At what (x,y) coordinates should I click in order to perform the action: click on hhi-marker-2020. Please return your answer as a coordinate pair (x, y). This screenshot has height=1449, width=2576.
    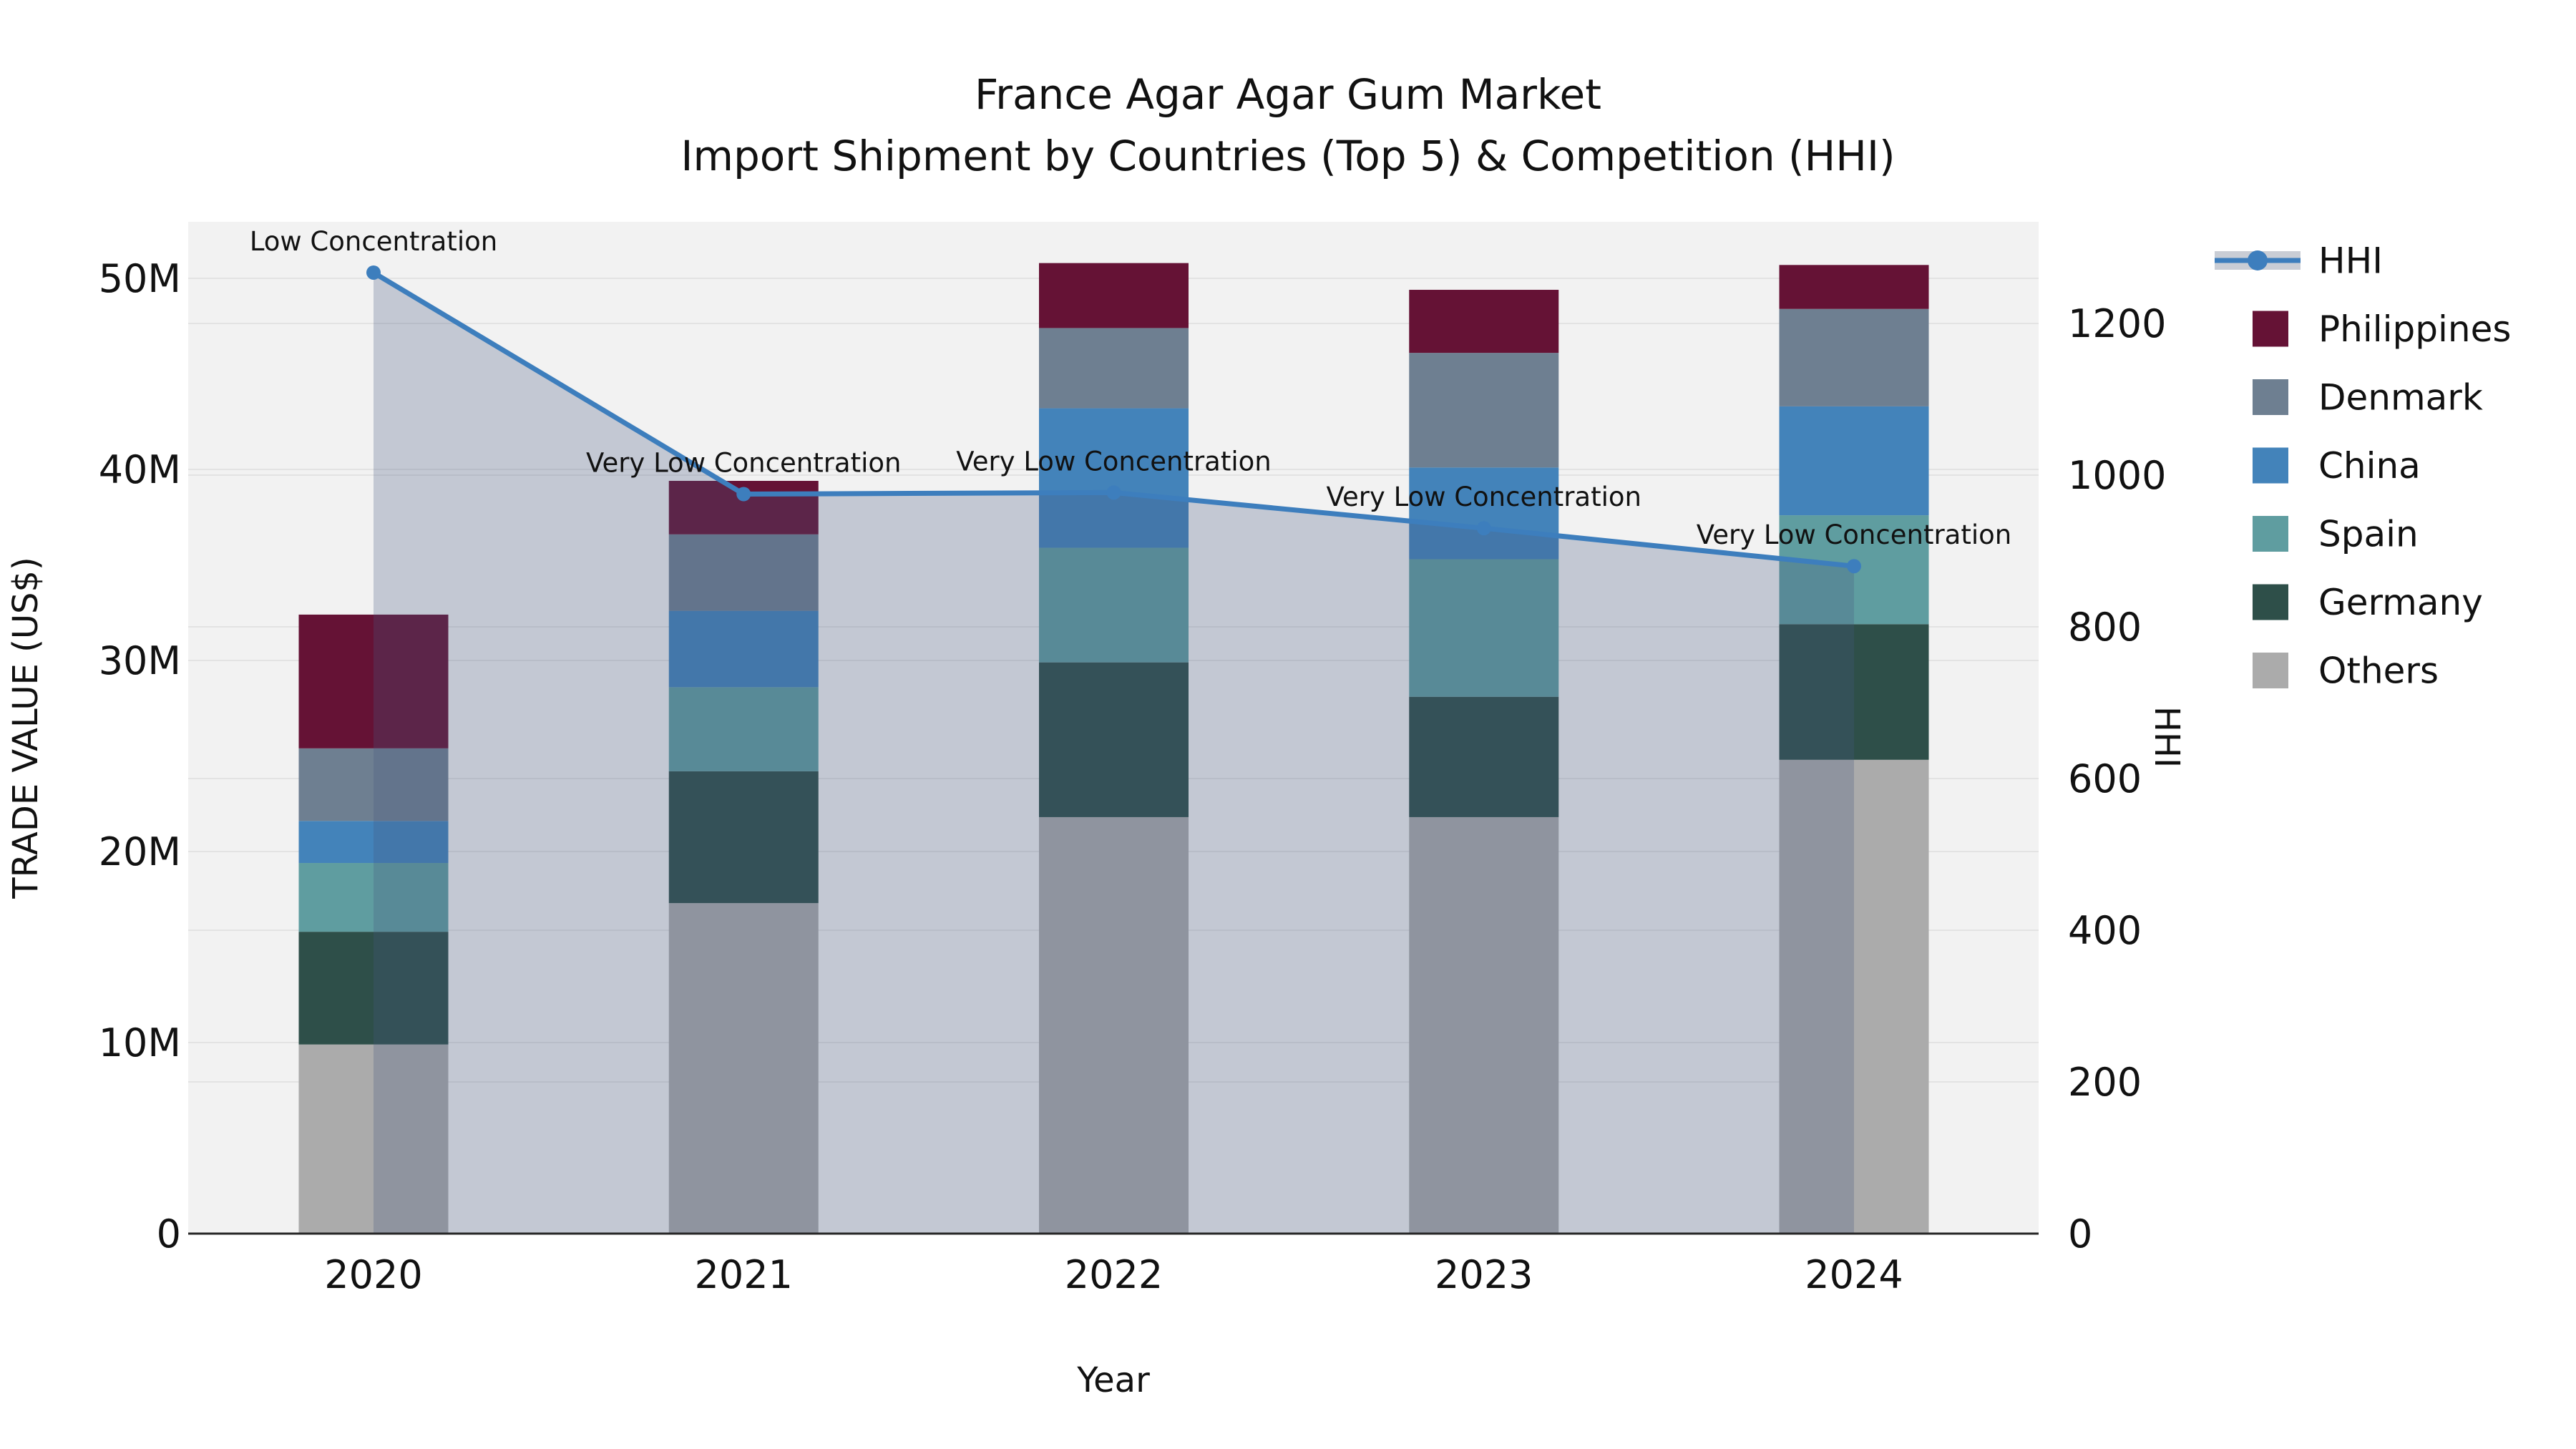
    Looking at the image, I should click on (373, 272).